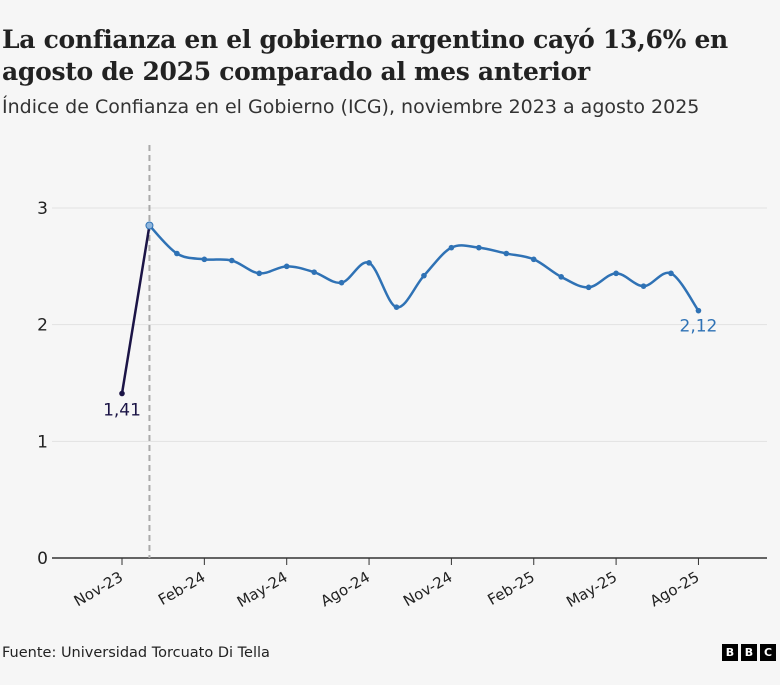  What do you see at coordinates (136, 653) in the screenshot?
I see `source-note: Fuente: Universidad Torcuato Di Tella` at bounding box center [136, 653].